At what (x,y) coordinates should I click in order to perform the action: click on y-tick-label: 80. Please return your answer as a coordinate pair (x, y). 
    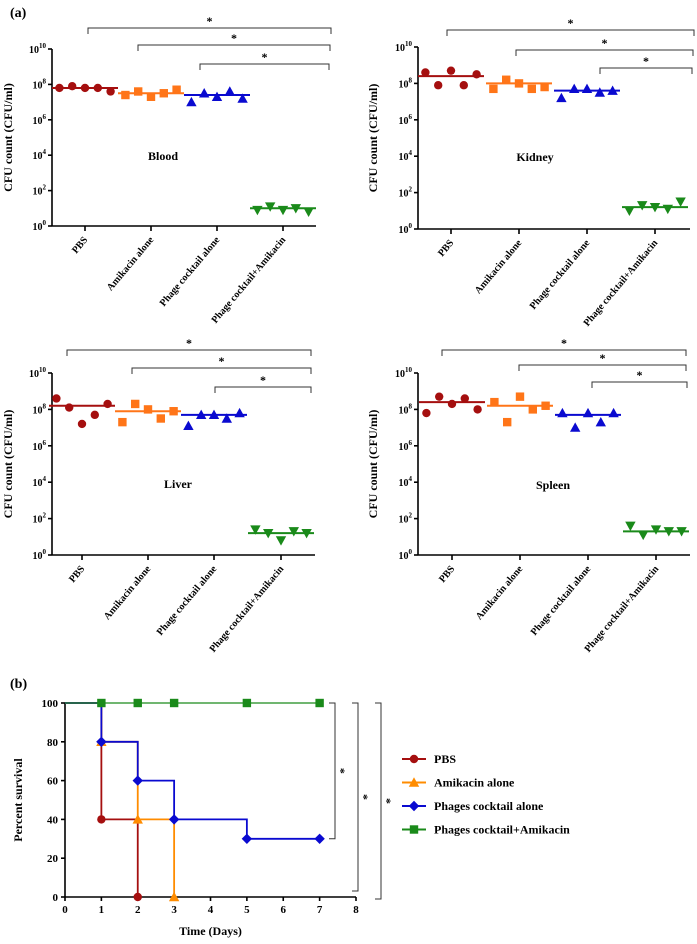
    Looking at the image, I should click on (53, 743).